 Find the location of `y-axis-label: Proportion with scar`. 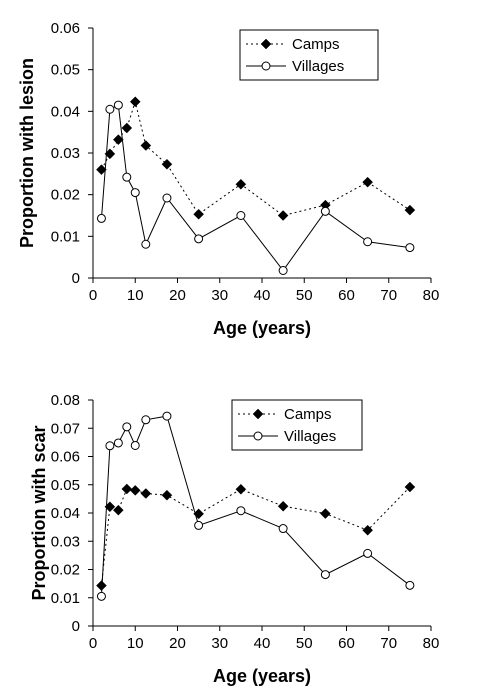

y-axis-label: Proportion with scar is located at coordinates (39, 512).